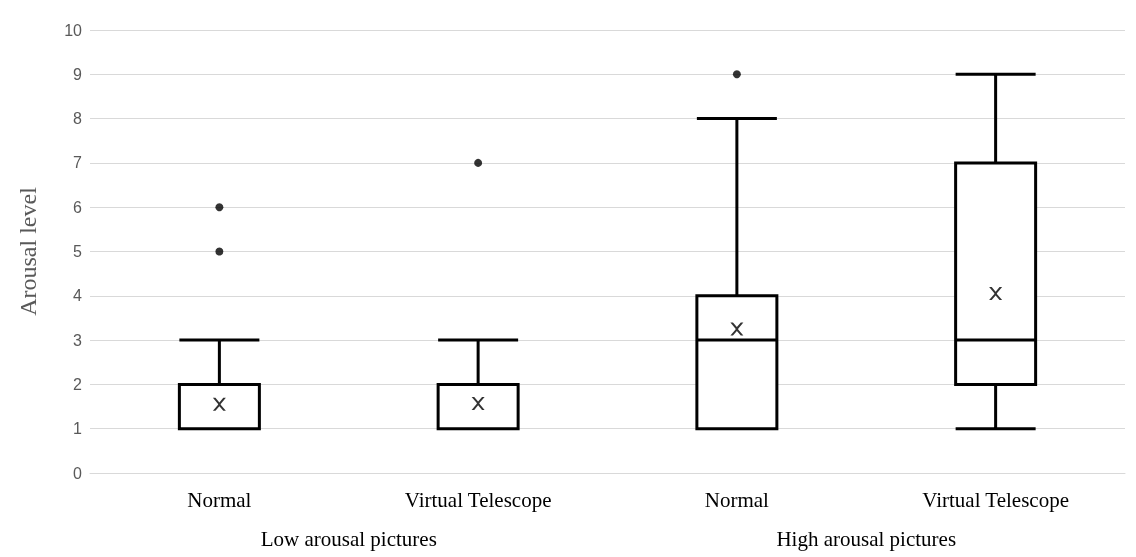 The height and width of the screenshot is (557, 1136). Describe the element at coordinates (78, 74) in the screenshot. I see `y-tick-label: 9` at that location.